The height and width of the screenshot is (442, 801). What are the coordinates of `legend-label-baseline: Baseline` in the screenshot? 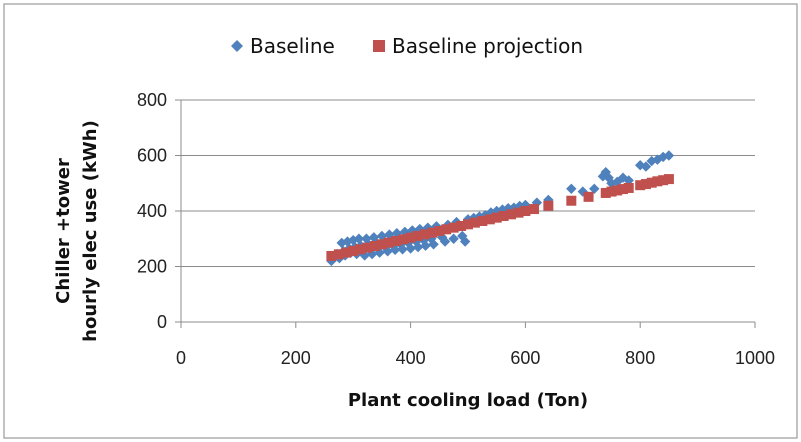 It's located at (292, 46).